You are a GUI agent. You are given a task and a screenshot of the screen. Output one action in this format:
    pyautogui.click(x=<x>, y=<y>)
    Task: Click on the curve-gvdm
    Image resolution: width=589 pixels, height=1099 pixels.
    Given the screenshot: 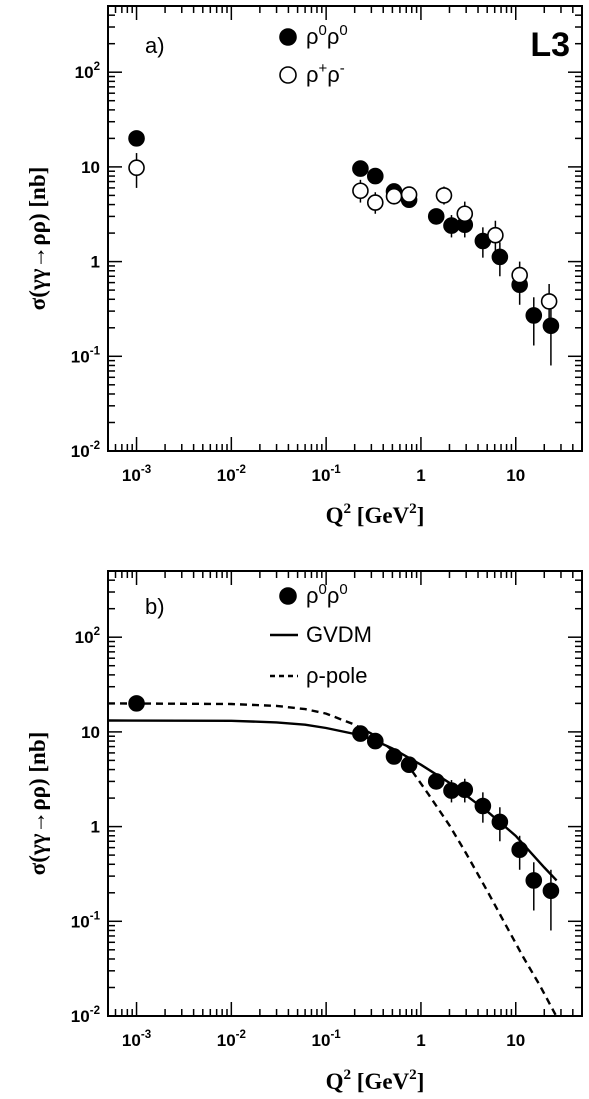 What is the action you would take?
    pyautogui.click(x=333, y=800)
    